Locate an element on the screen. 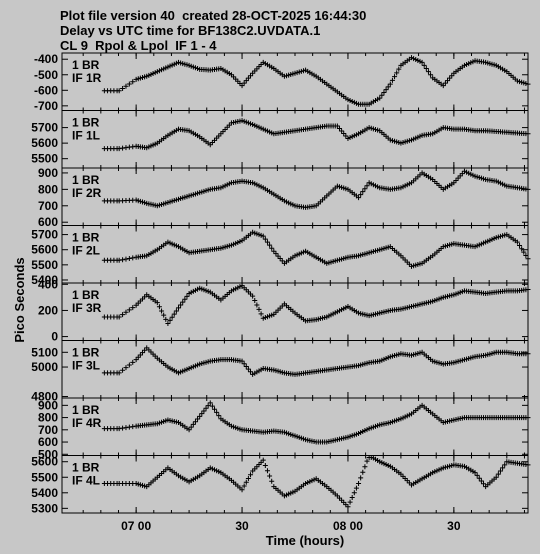  x-axis-label: Time (hours) is located at coordinates (305, 540).